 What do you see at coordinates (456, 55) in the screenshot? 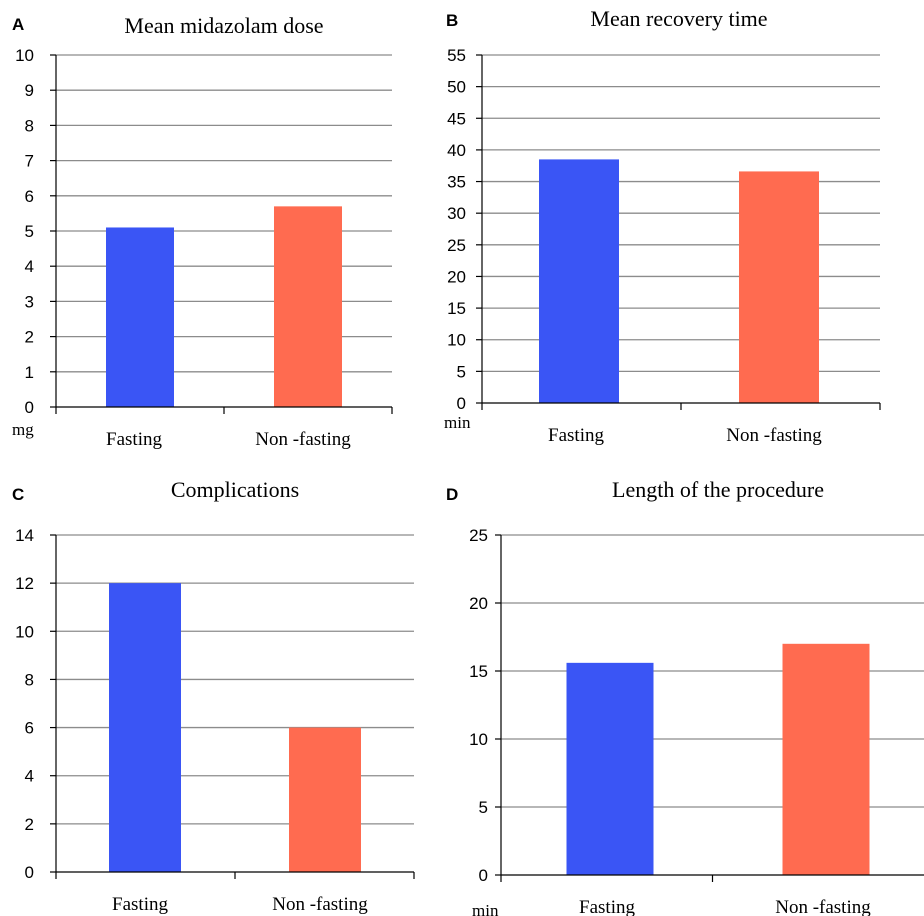
I see `panel-b-ytick-label: 55` at bounding box center [456, 55].